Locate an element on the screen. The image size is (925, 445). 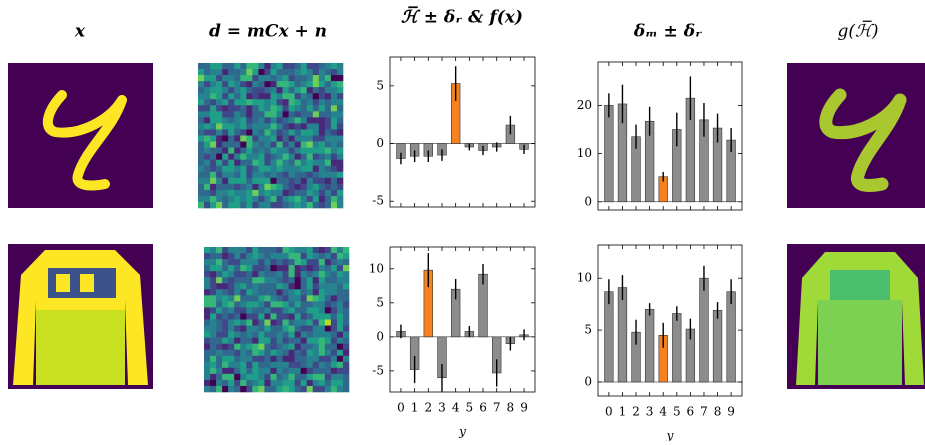
x-tick-label: 0 is located at coordinates (401, 408).